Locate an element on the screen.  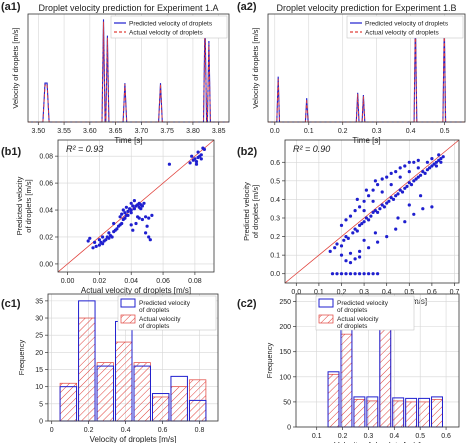
panel-c1 is located at coordinates (132, 358).